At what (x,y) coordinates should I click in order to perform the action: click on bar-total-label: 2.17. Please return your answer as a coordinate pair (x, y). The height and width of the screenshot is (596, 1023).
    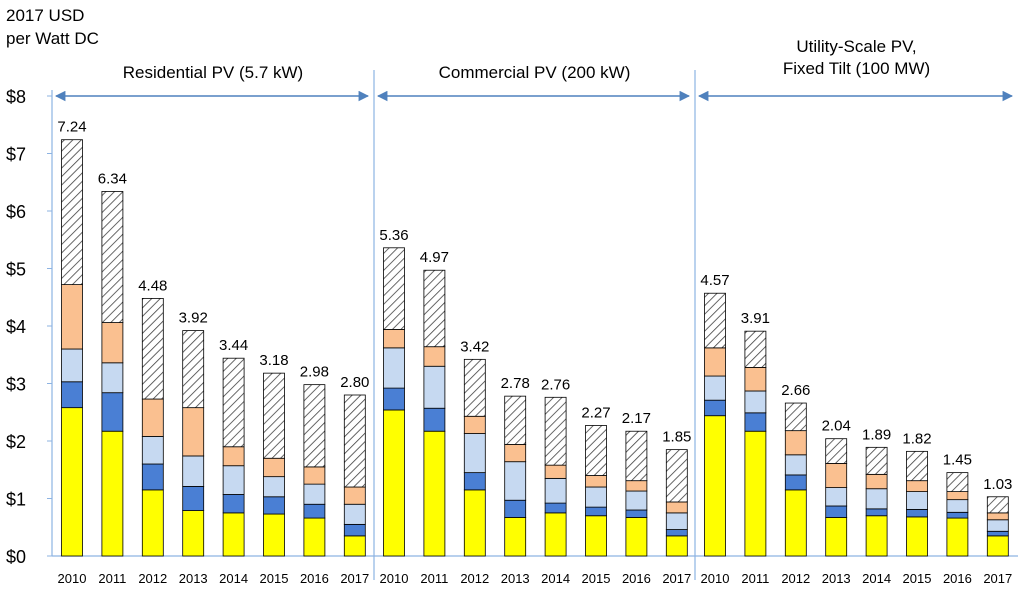
    Looking at the image, I should click on (636, 418).